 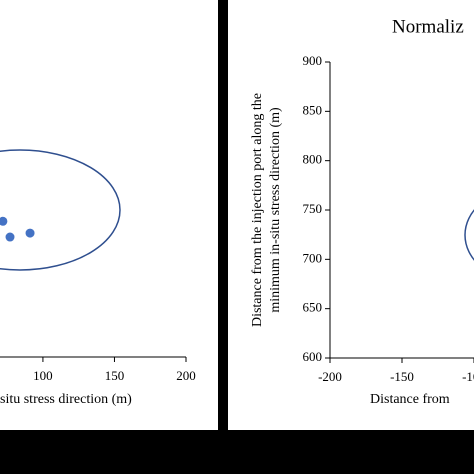 What do you see at coordinates (43, 375) in the screenshot?
I see `x-tick-label: 100` at bounding box center [43, 375].